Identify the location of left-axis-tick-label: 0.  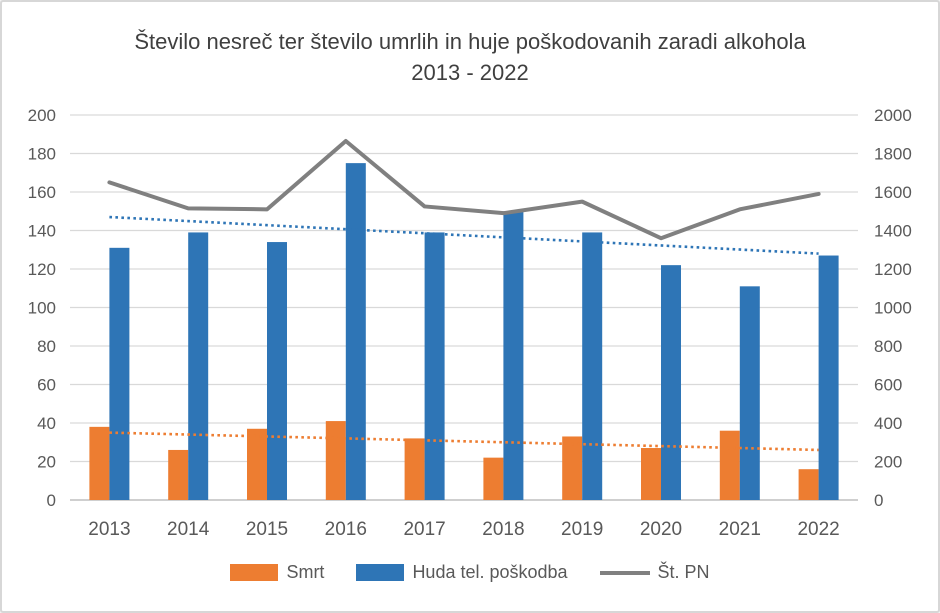
(51, 500).